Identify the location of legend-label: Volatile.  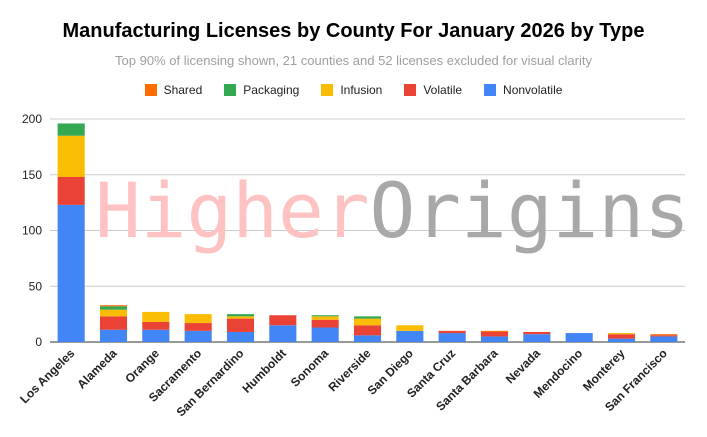
(443, 90).